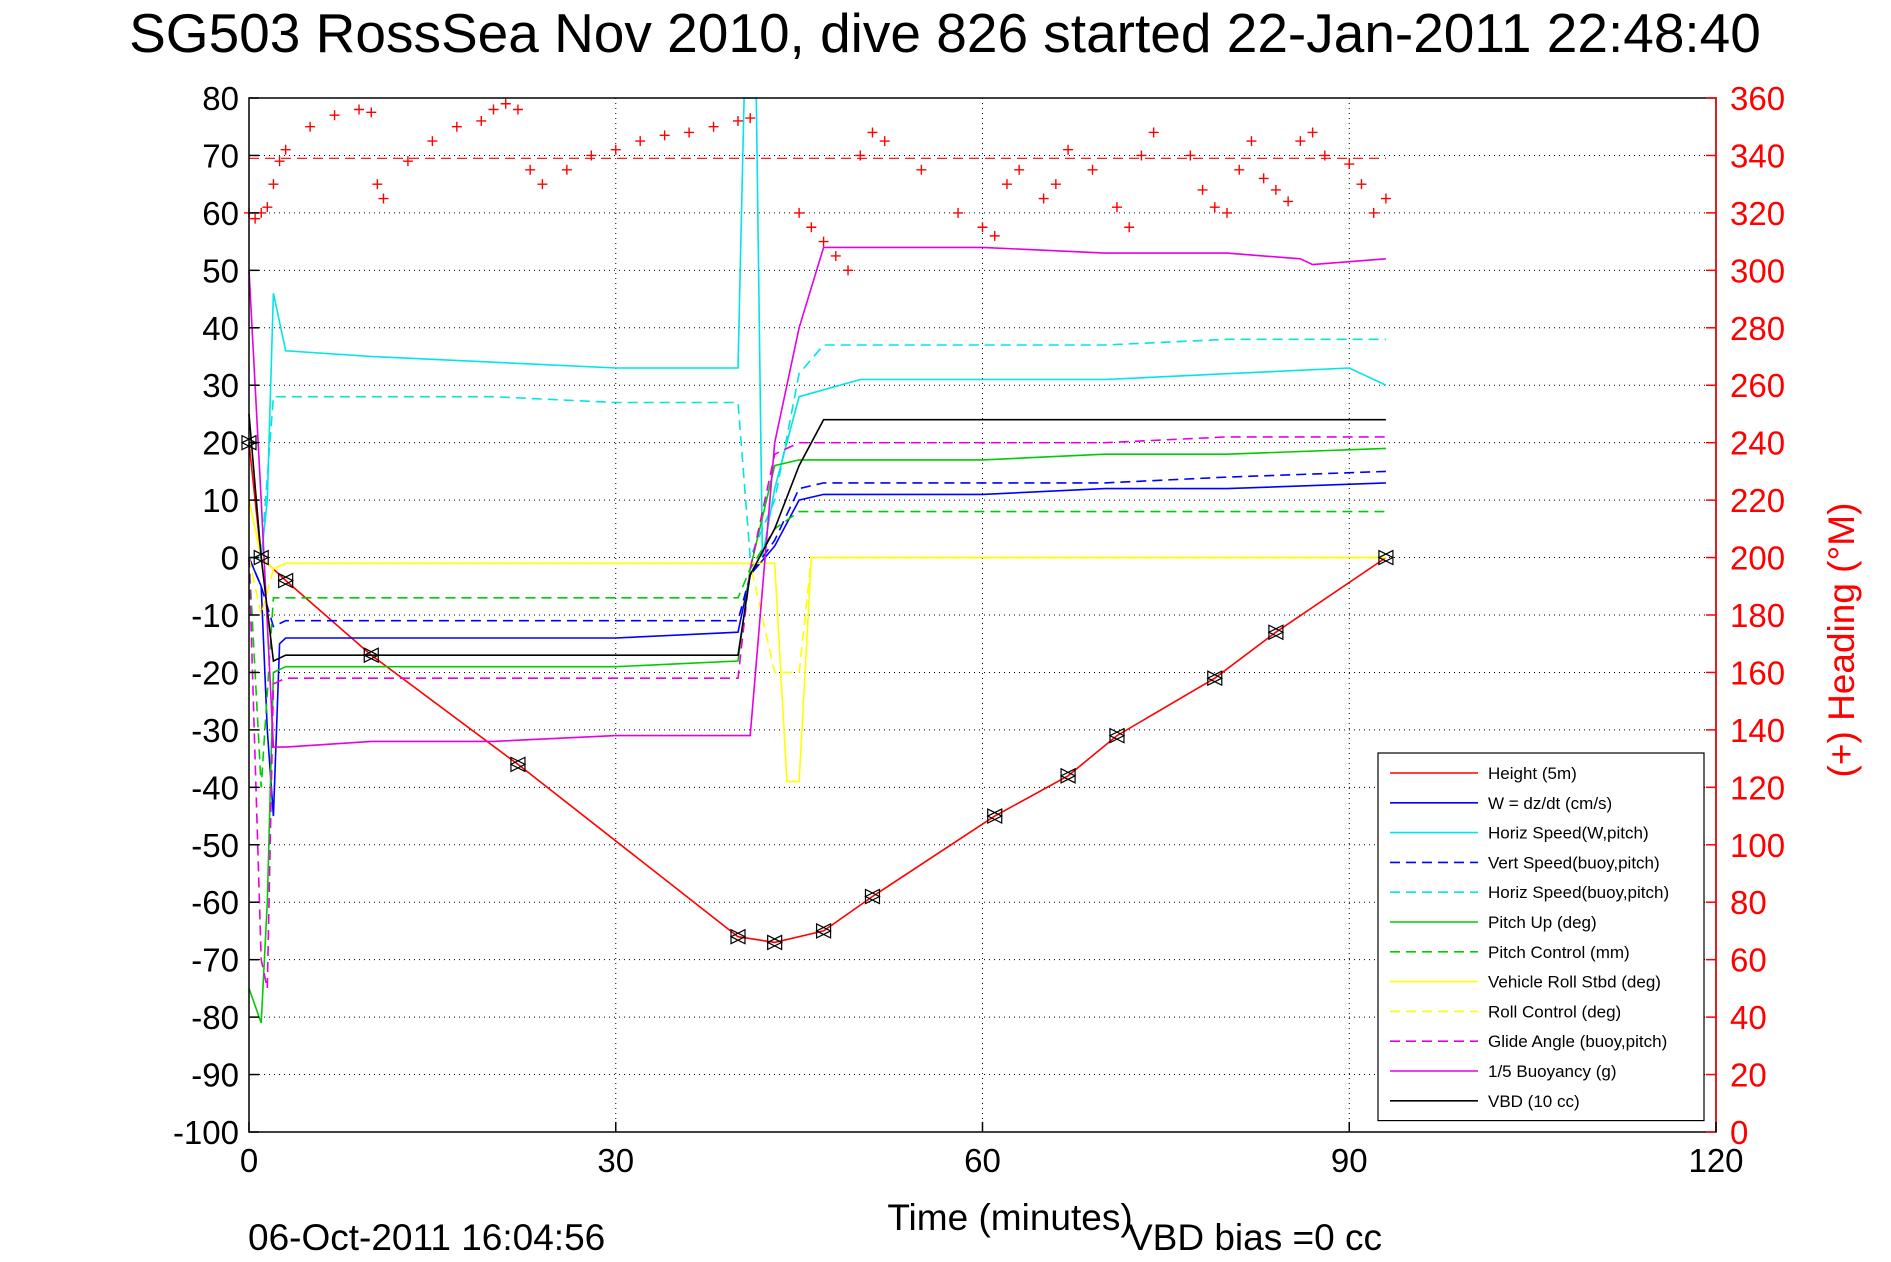 This screenshot has width=1891, height=1262. Describe the element at coordinates (1757, 615) in the screenshot. I see `right-tick-label: 180` at that location.